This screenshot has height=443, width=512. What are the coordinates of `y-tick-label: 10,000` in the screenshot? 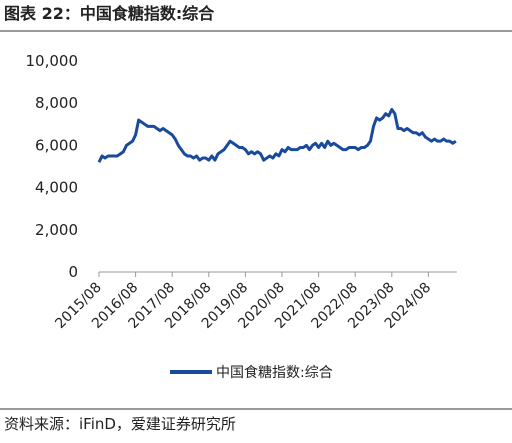 It's located at (52, 61).